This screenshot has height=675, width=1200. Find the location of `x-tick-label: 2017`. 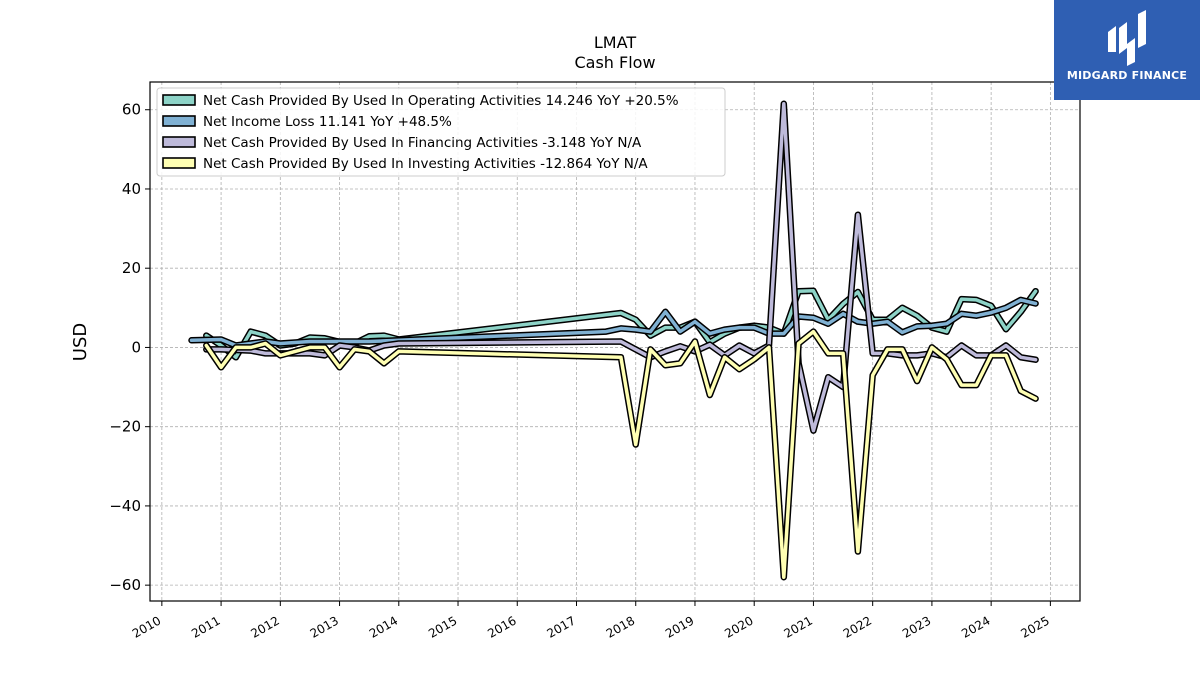

x-tick-label: 2017 is located at coordinates (561, 626).